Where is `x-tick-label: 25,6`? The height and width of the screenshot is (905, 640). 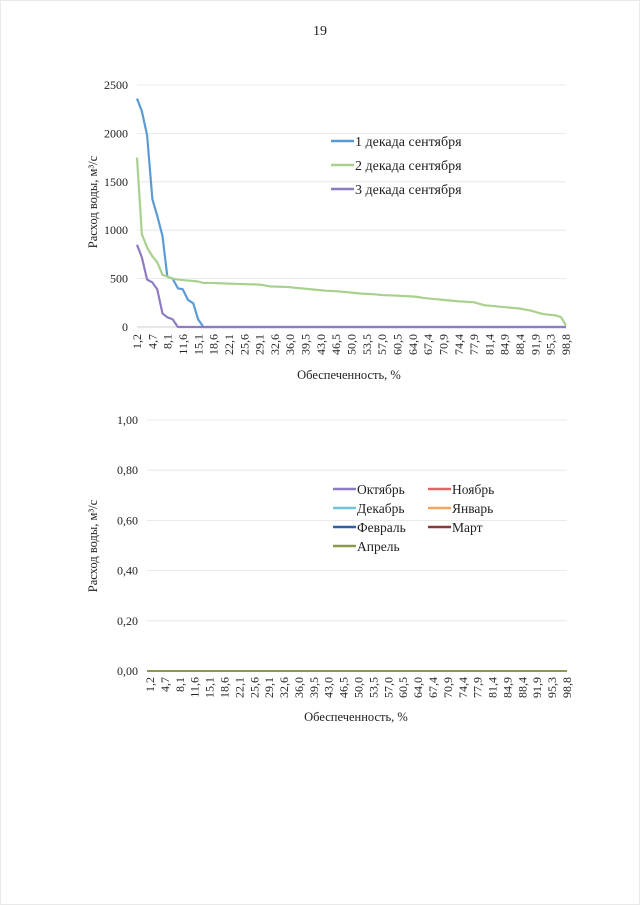 x-tick-label: 25,6 is located at coordinates (244, 344).